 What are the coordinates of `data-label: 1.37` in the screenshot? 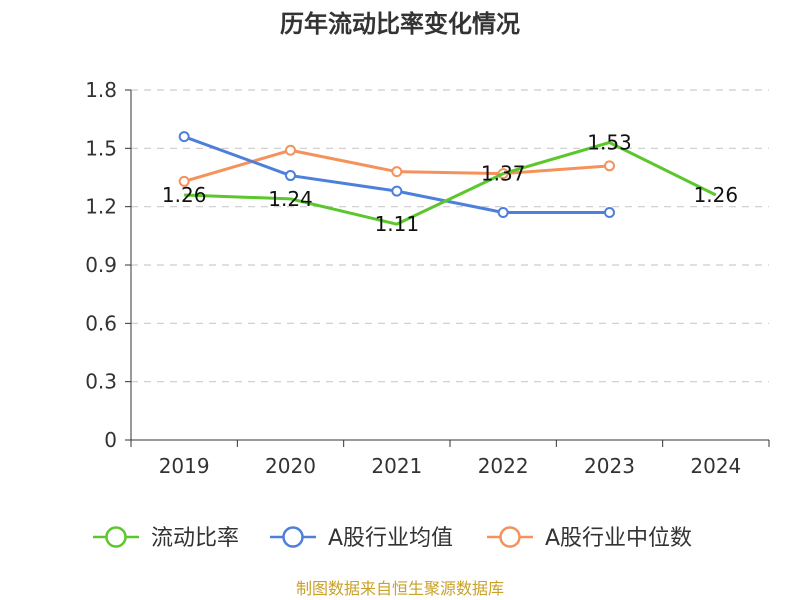 It's located at (503, 174).